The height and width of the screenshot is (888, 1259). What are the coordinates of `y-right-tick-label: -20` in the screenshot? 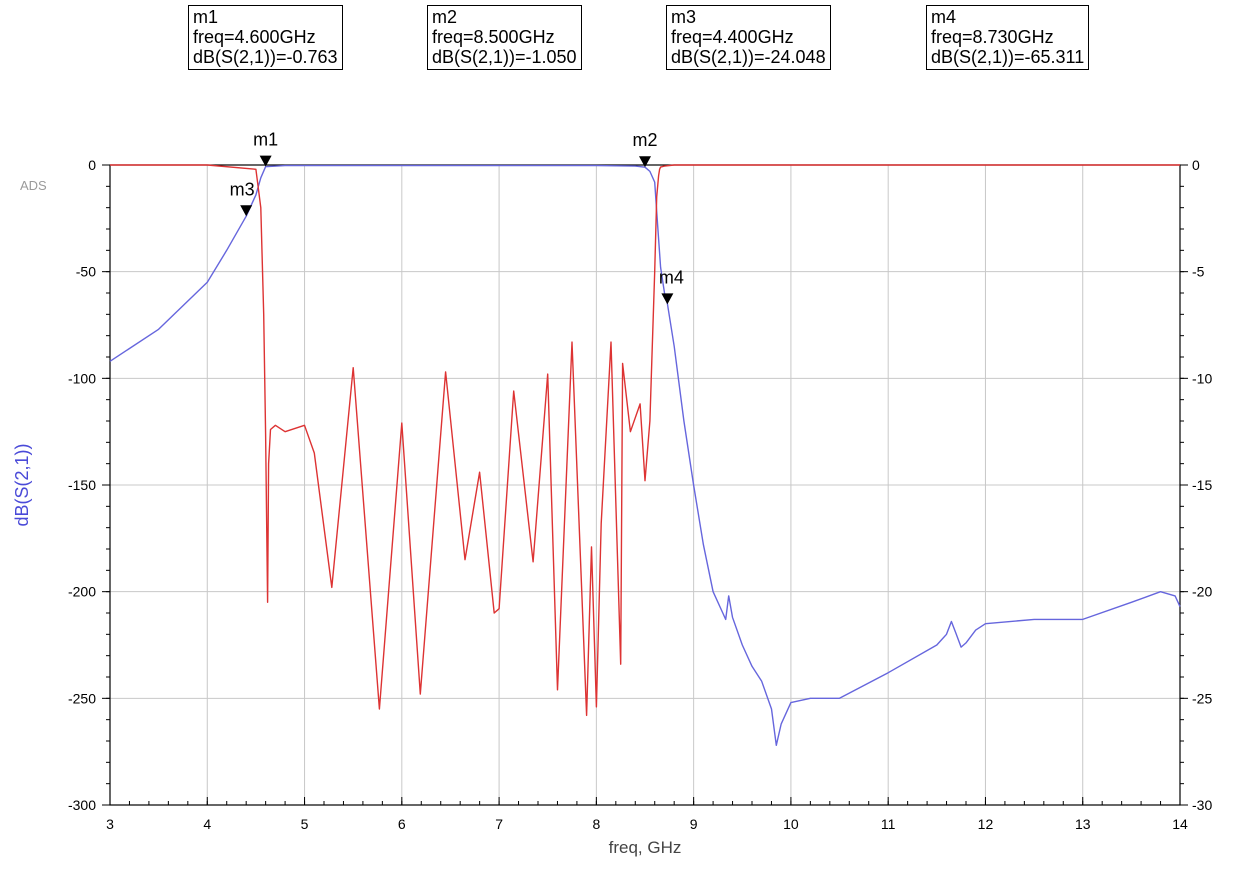 It's located at (1202, 592).